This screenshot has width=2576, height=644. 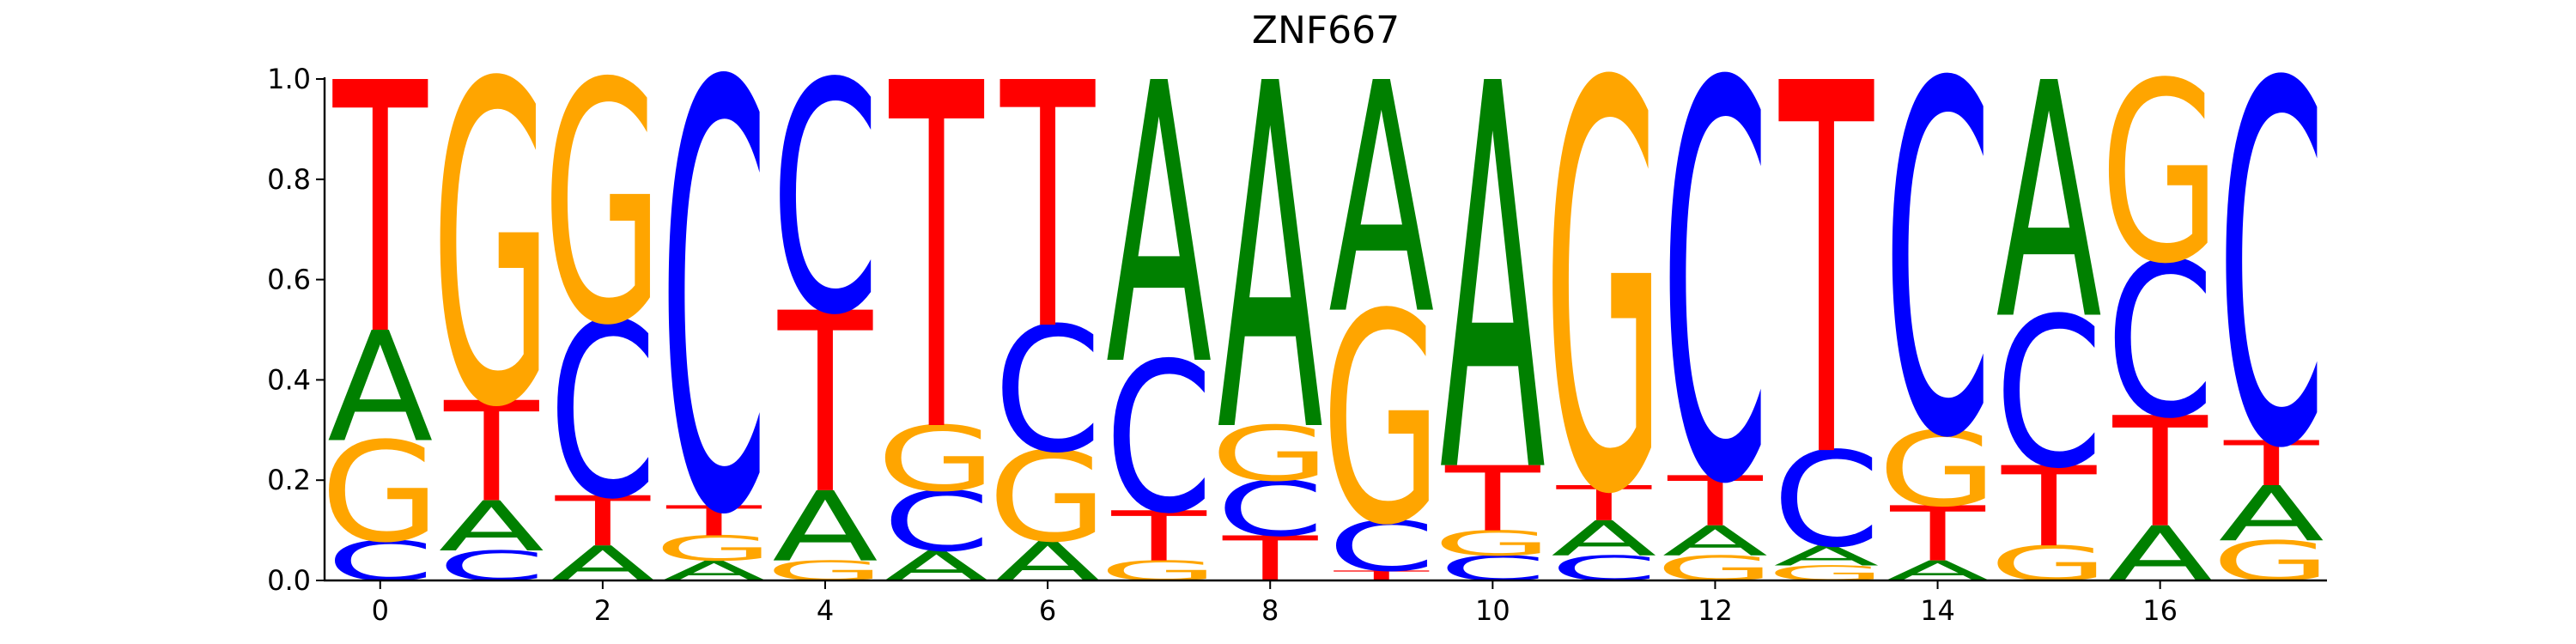 What do you see at coordinates (1715, 610) in the screenshot?
I see `x-tick-label: 12` at bounding box center [1715, 610].